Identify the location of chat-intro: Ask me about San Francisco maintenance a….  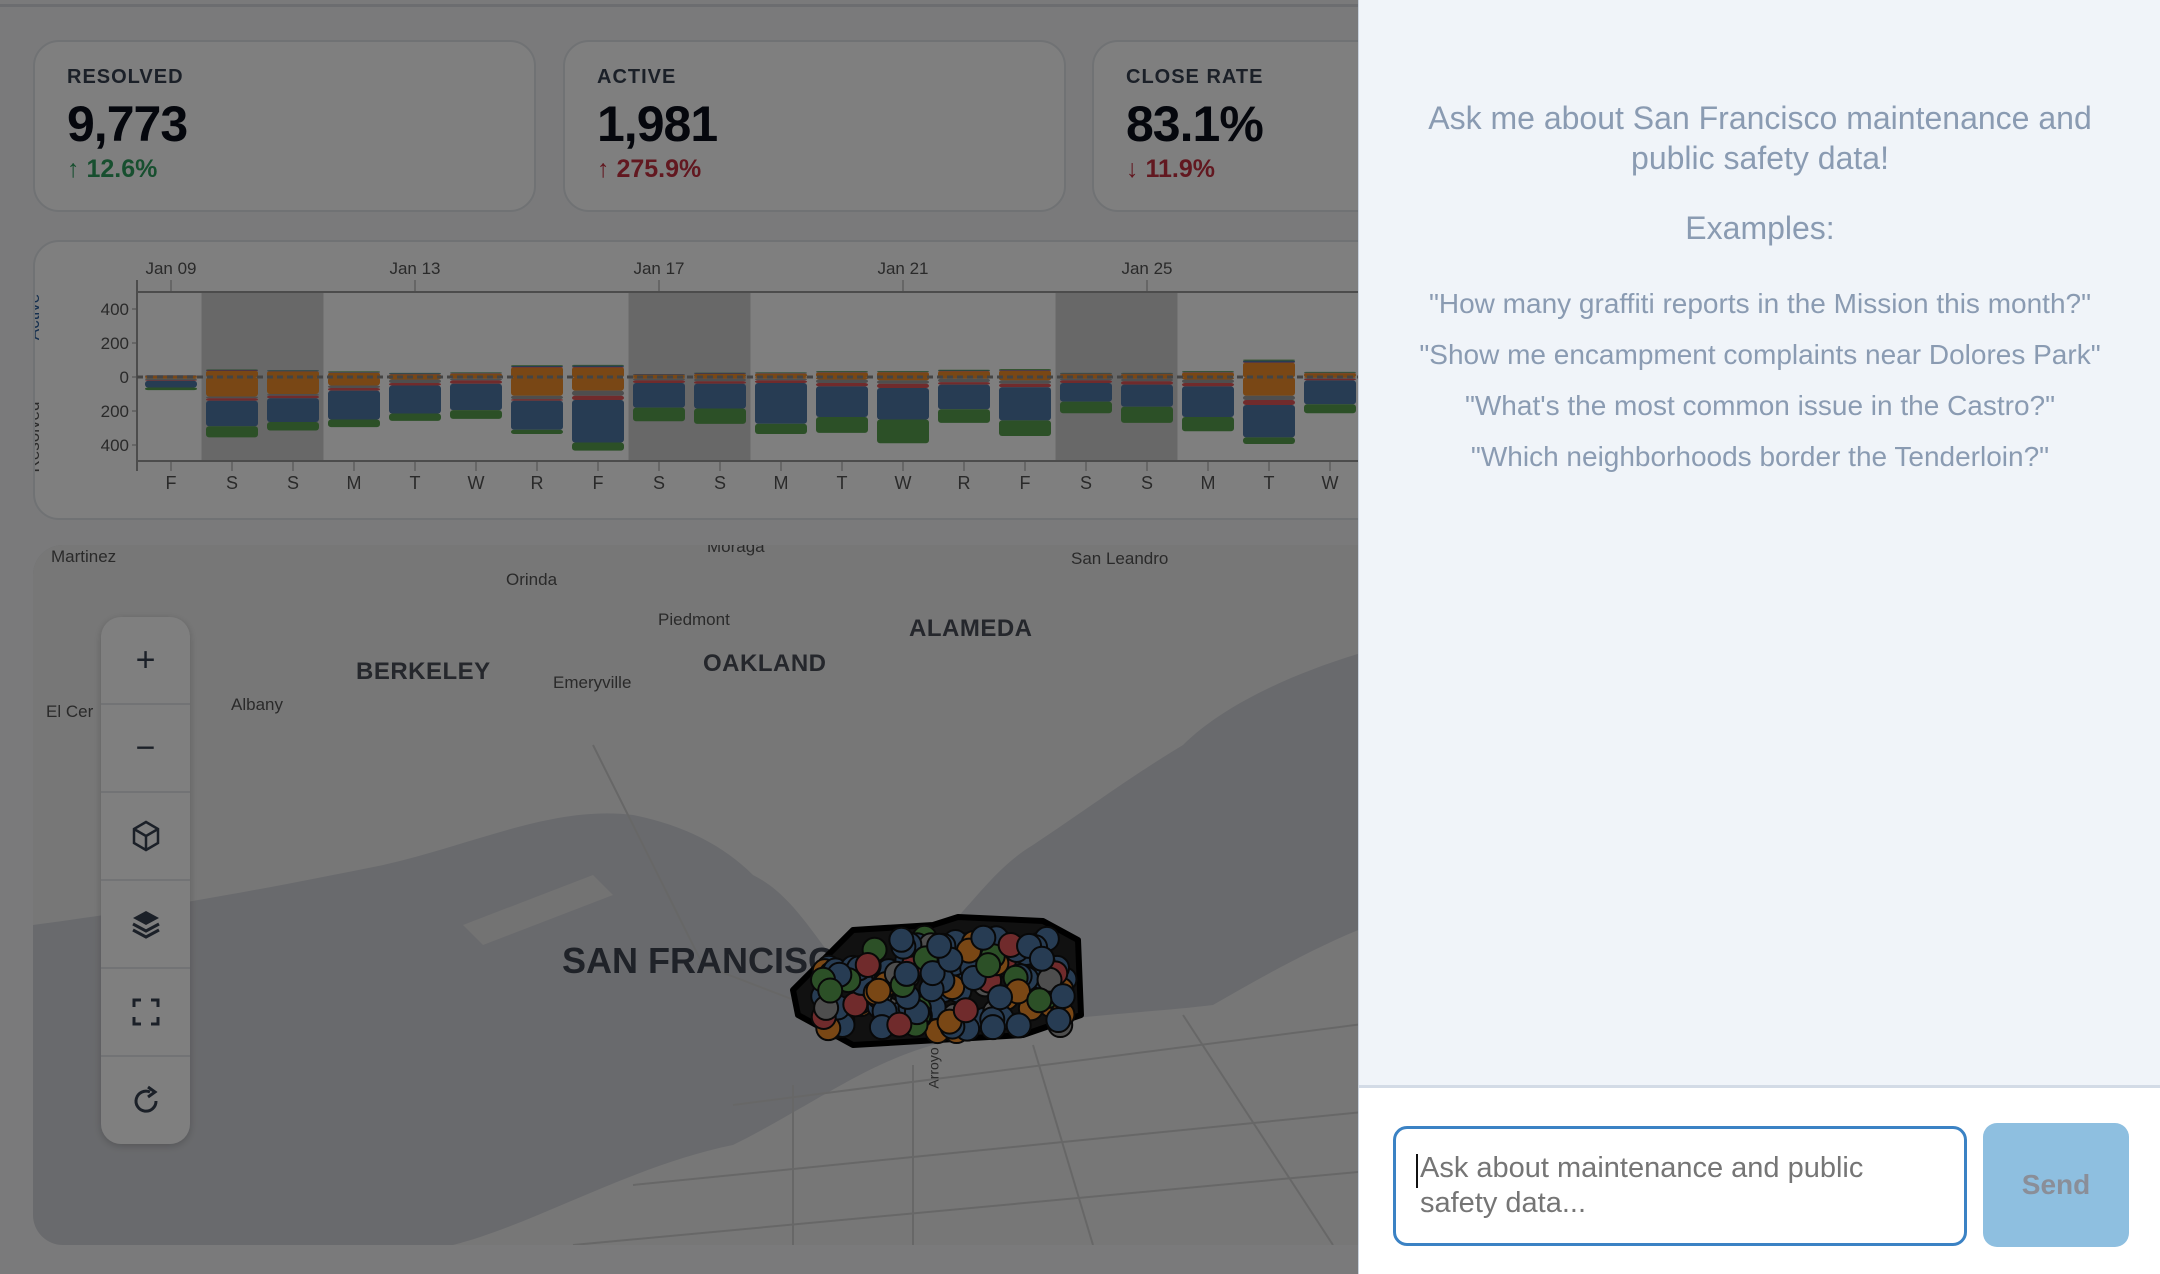
(1760, 138).